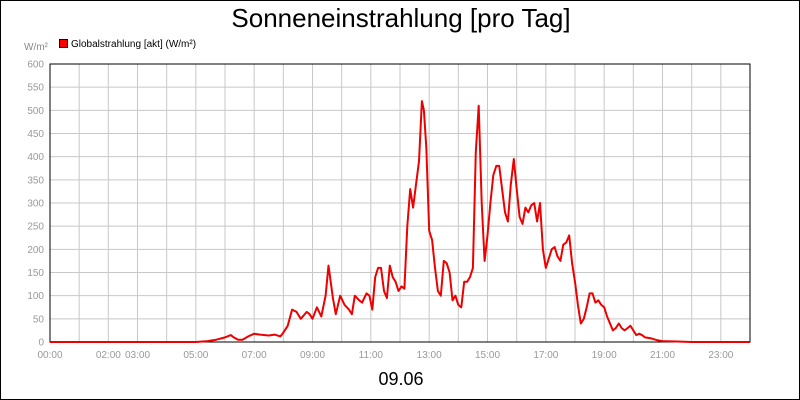  I want to click on x-tick-label: 02:00, so click(108, 355).